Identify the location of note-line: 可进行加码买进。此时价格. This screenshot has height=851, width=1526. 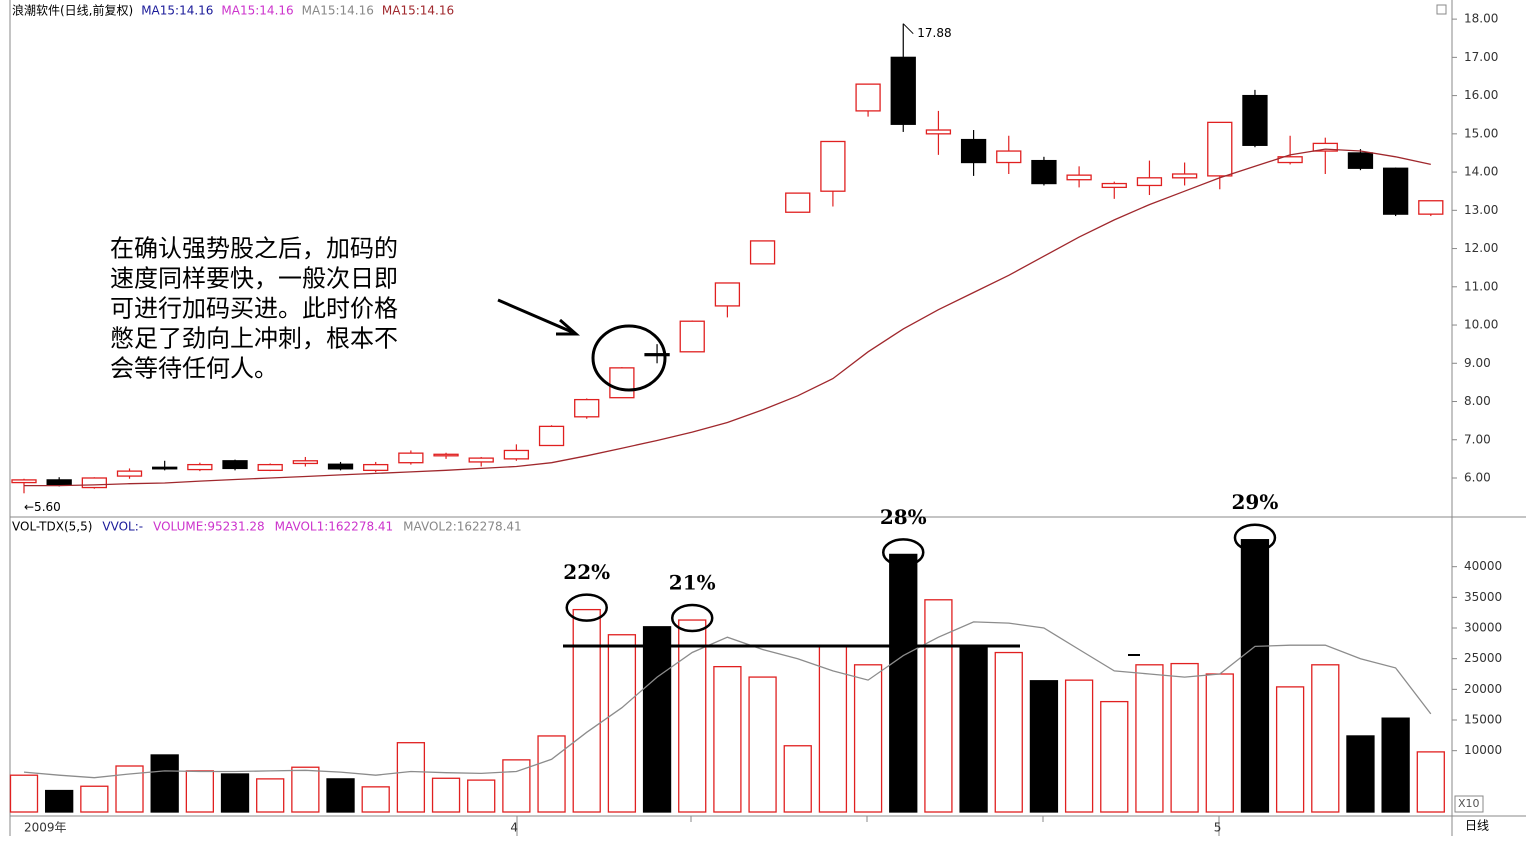
(254, 309).